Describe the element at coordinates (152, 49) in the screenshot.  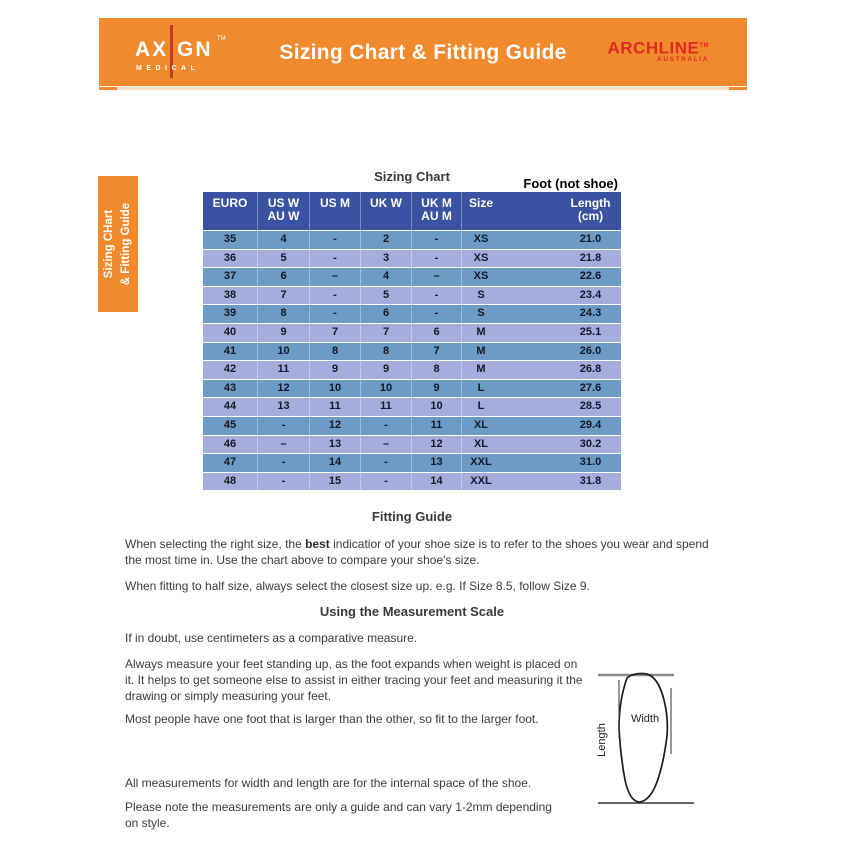
I see `axign-logo-text-left: AX` at that location.